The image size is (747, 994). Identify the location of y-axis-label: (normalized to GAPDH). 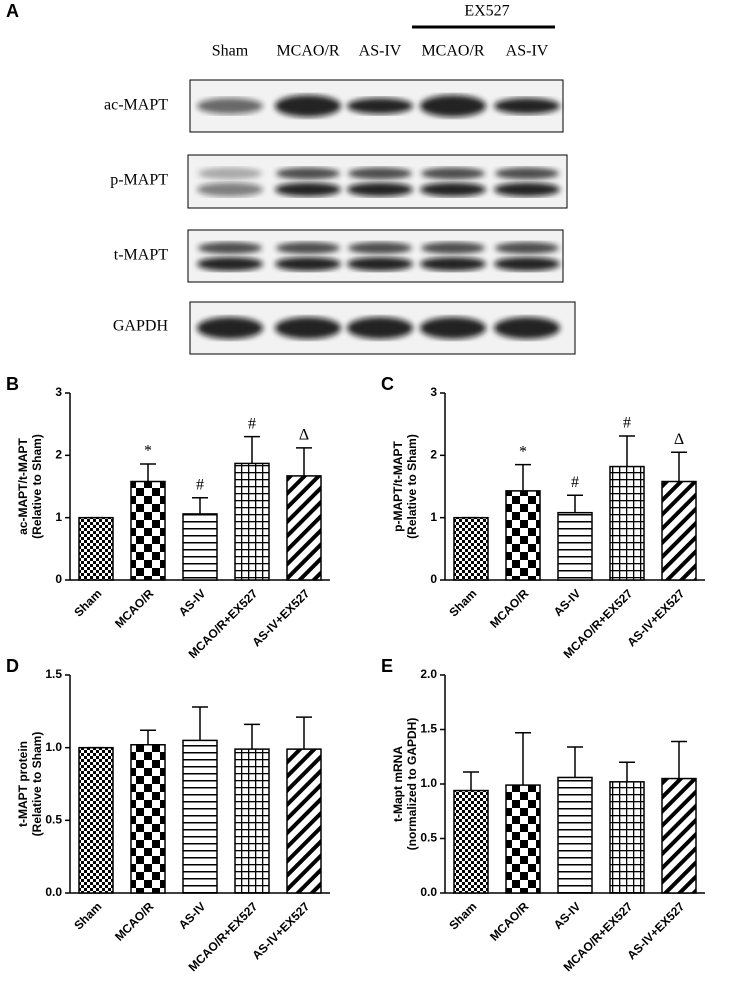
(412, 784).